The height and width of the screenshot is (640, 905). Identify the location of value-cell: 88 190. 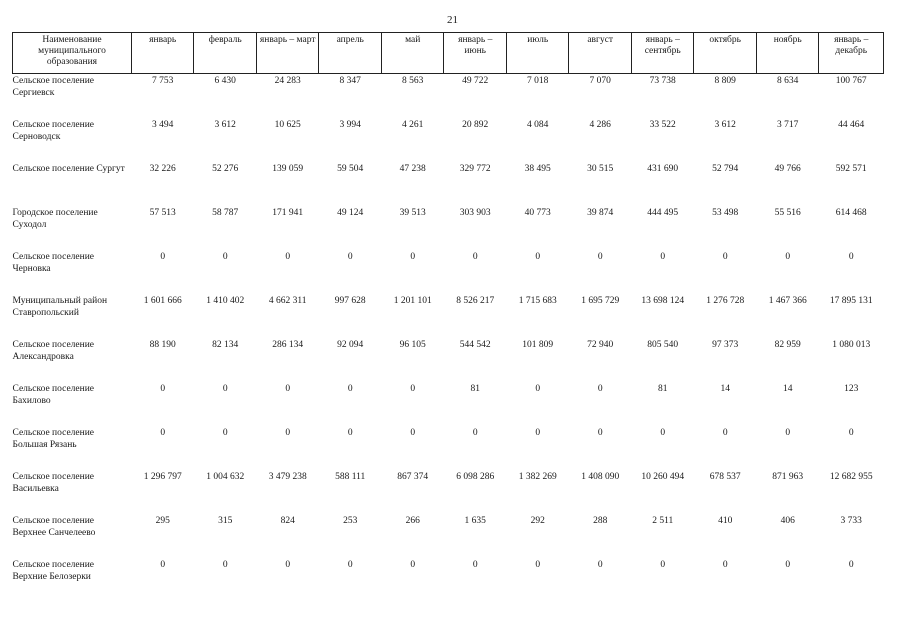
(162, 345).